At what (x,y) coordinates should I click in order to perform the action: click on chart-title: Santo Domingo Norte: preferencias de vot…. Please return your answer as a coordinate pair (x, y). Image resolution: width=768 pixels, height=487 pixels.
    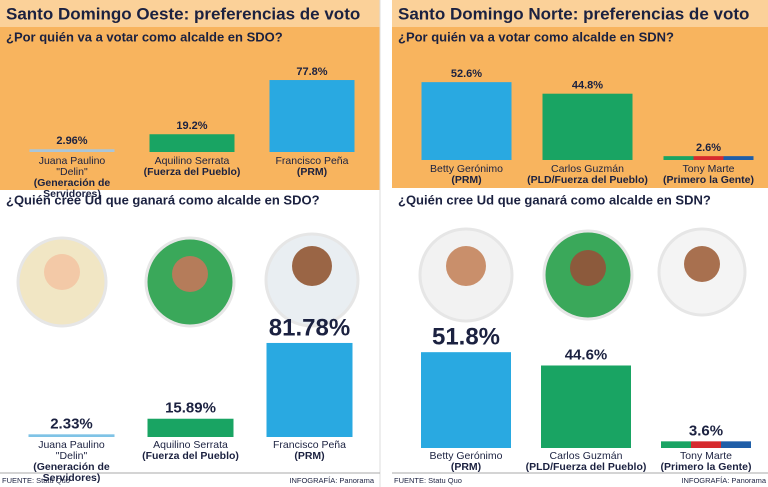
    Looking at the image, I should click on (573, 13).